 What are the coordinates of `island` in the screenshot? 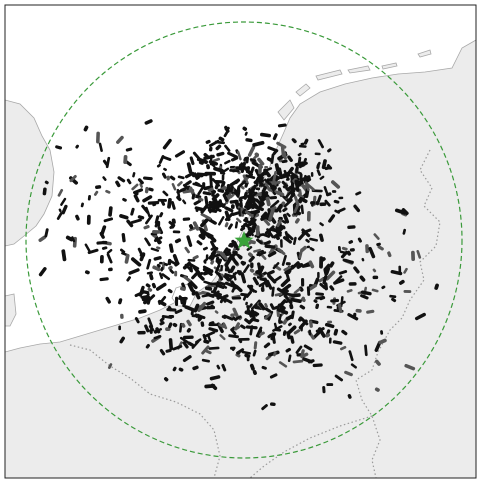 It's located at (389, 66).